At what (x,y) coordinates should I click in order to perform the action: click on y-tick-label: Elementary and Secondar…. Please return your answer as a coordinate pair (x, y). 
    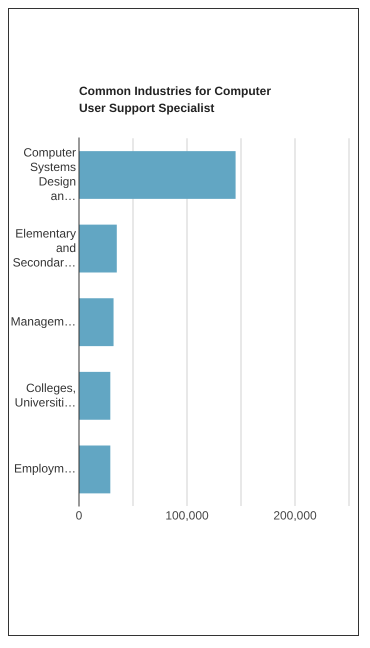
    Looking at the image, I should click on (44, 248).